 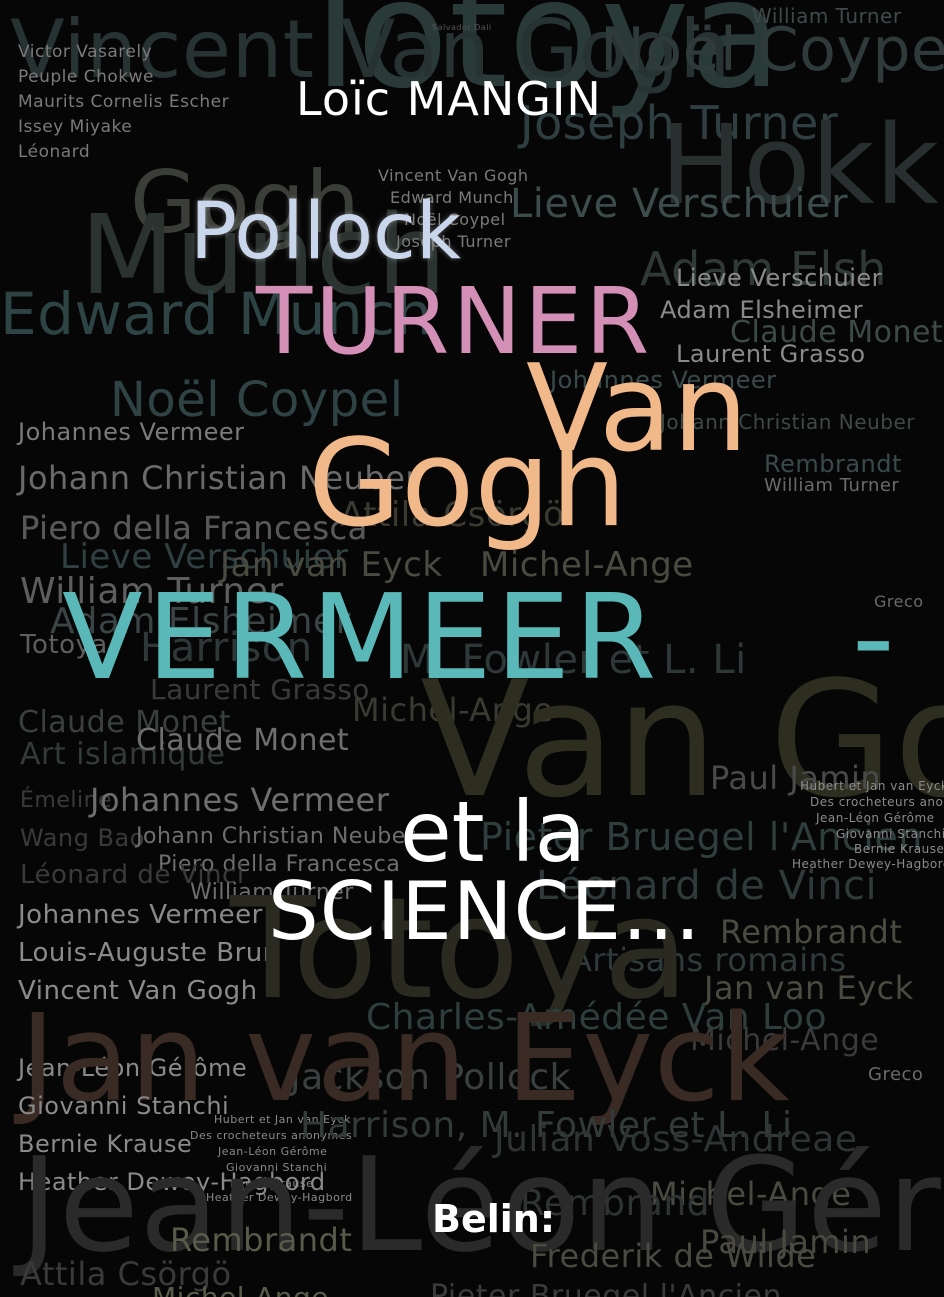 I want to click on background-artist-name: Salvador Dalí, so click(x=462, y=27).